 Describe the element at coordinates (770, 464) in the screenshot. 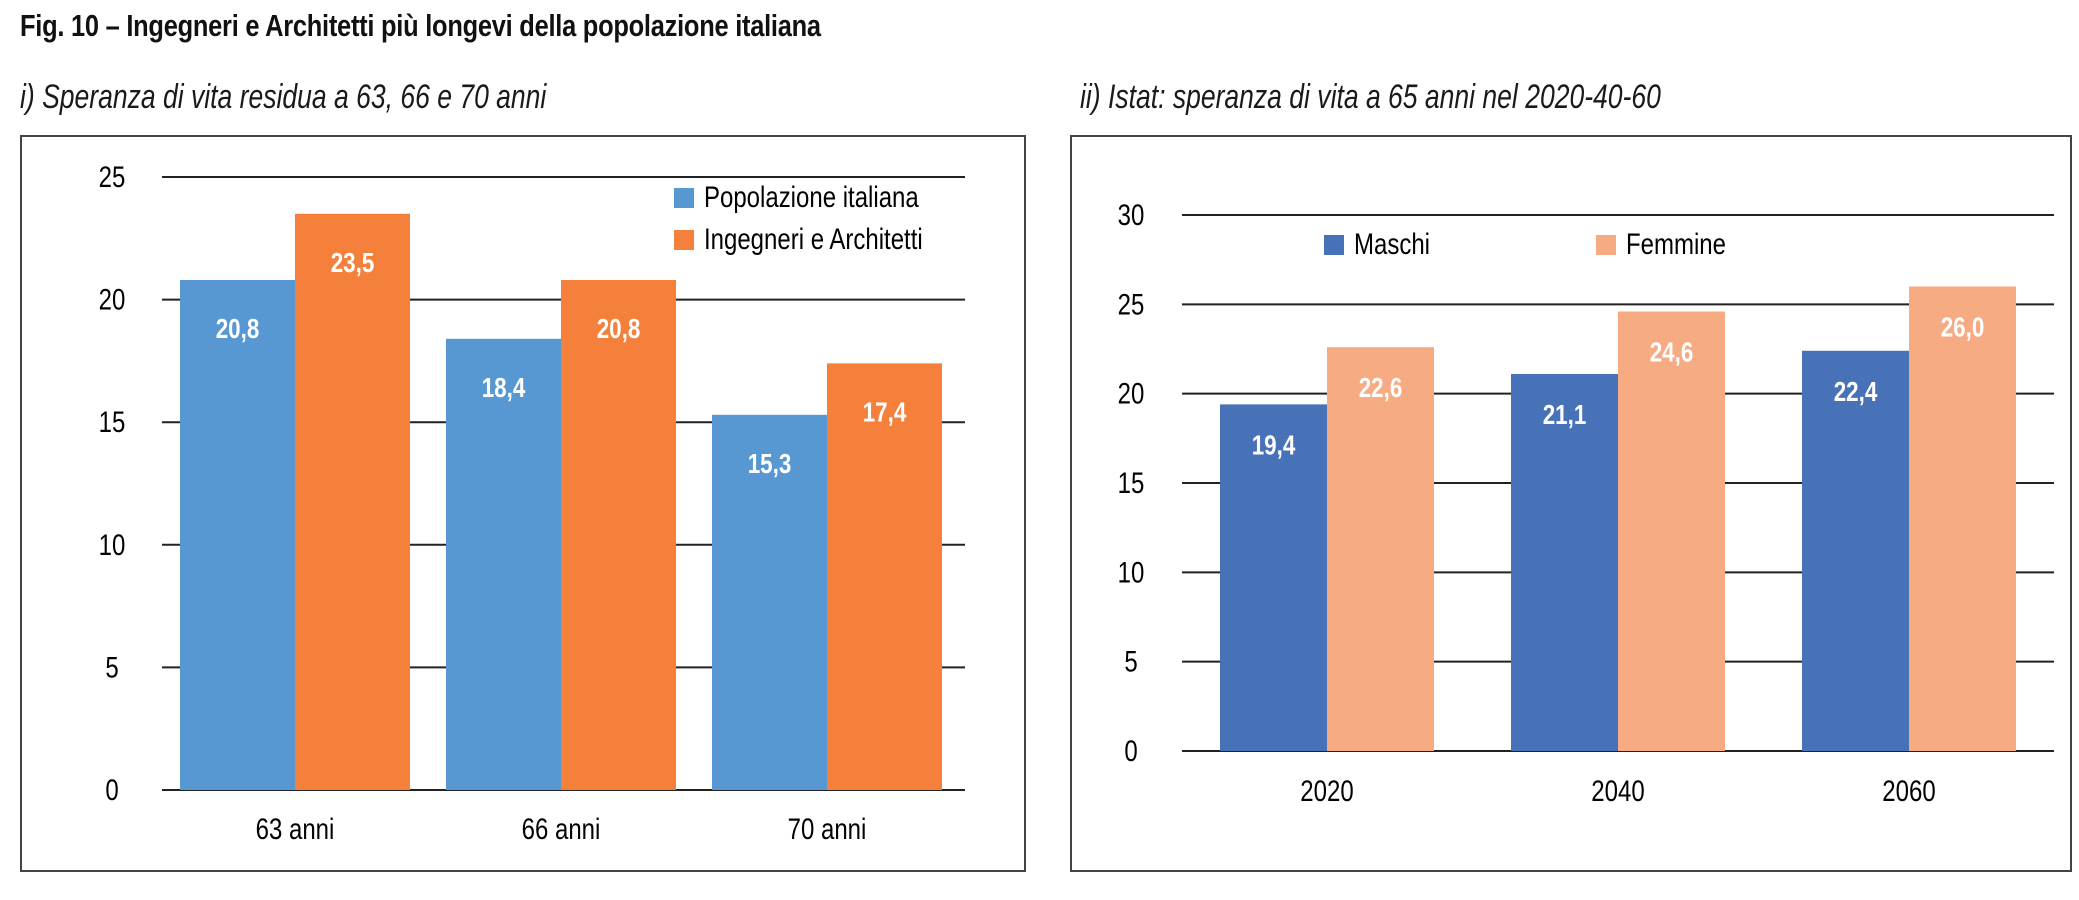

I see `data-label: 15,3` at that location.